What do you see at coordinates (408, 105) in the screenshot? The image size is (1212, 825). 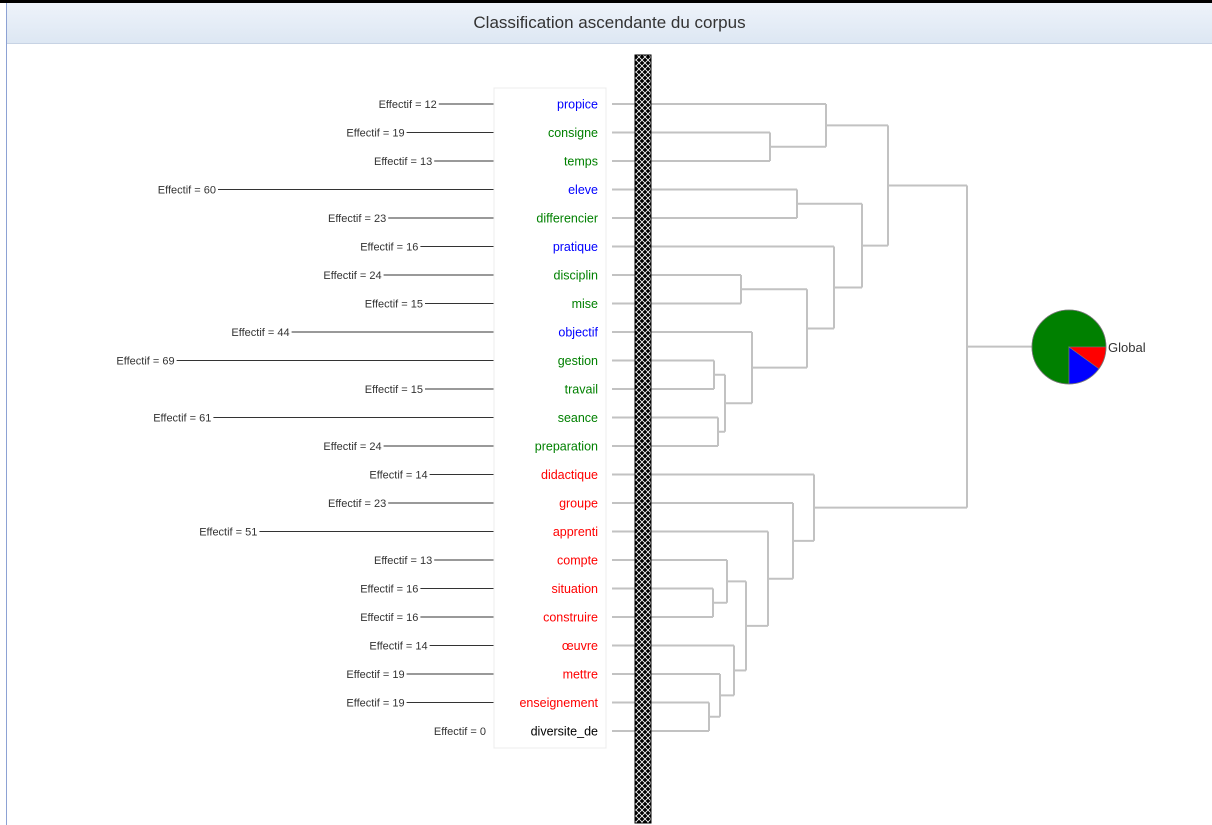 I see `effectif-label: Effectif = 12` at bounding box center [408, 105].